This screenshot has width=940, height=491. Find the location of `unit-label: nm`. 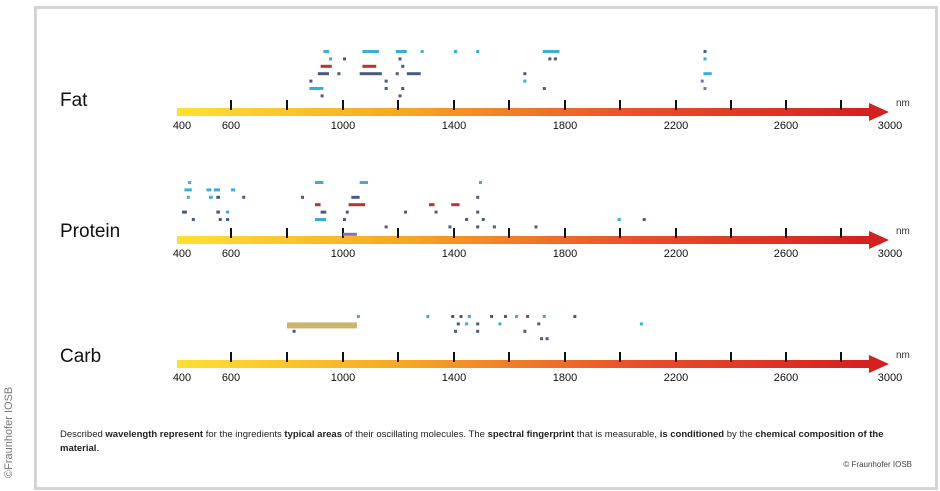

unit-label: nm is located at coordinates (903, 231).